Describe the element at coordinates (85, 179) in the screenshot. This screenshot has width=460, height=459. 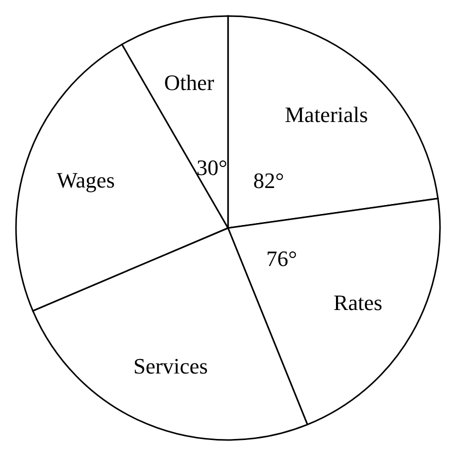
I see `slice-label: Wages` at that location.